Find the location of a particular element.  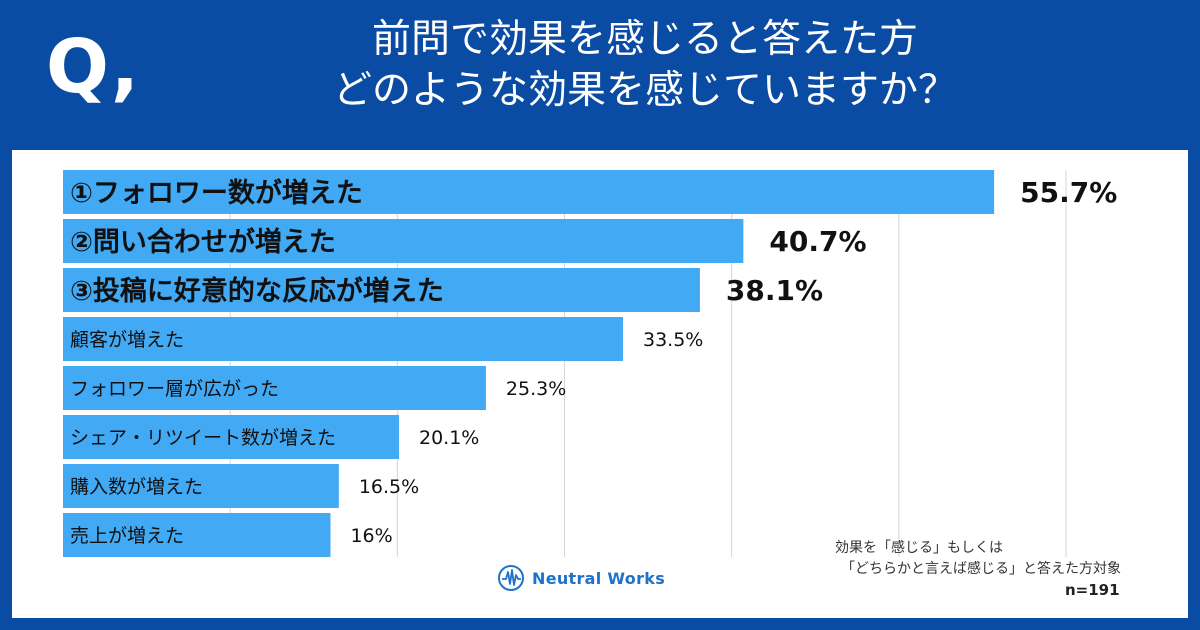

category-label: 購入数が増えた is located at coordinates (136, 487).